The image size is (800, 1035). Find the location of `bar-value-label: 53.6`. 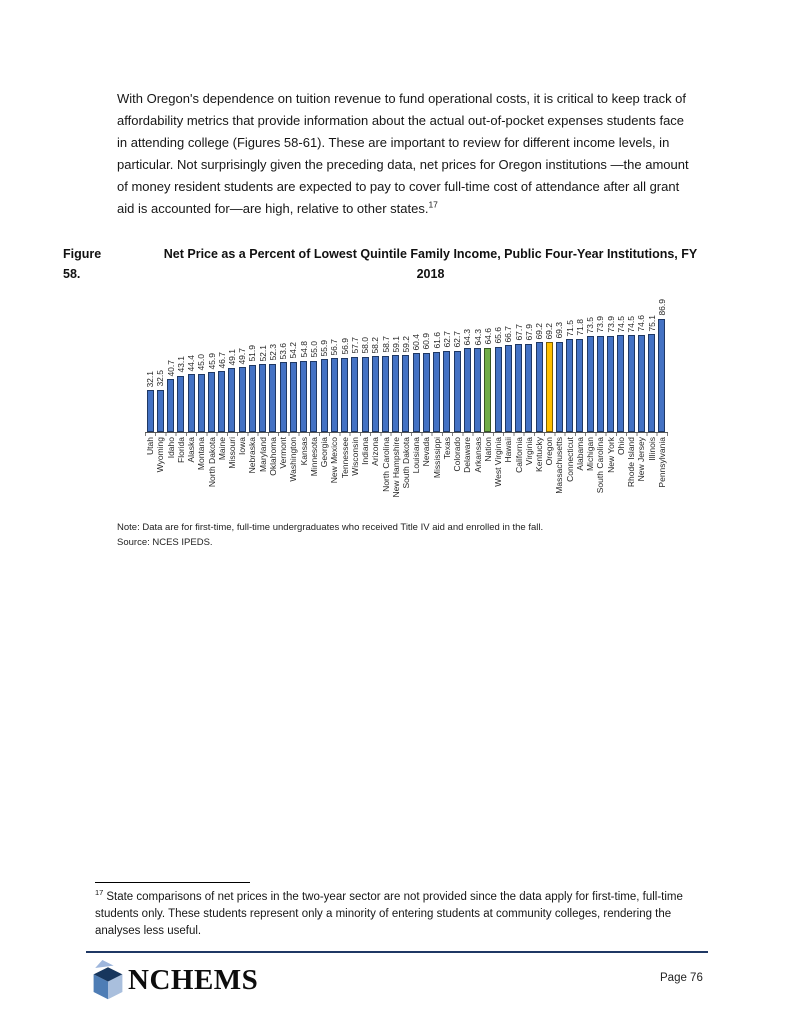

bar-value-label: 53.6 is located at coordinates (283, 351).